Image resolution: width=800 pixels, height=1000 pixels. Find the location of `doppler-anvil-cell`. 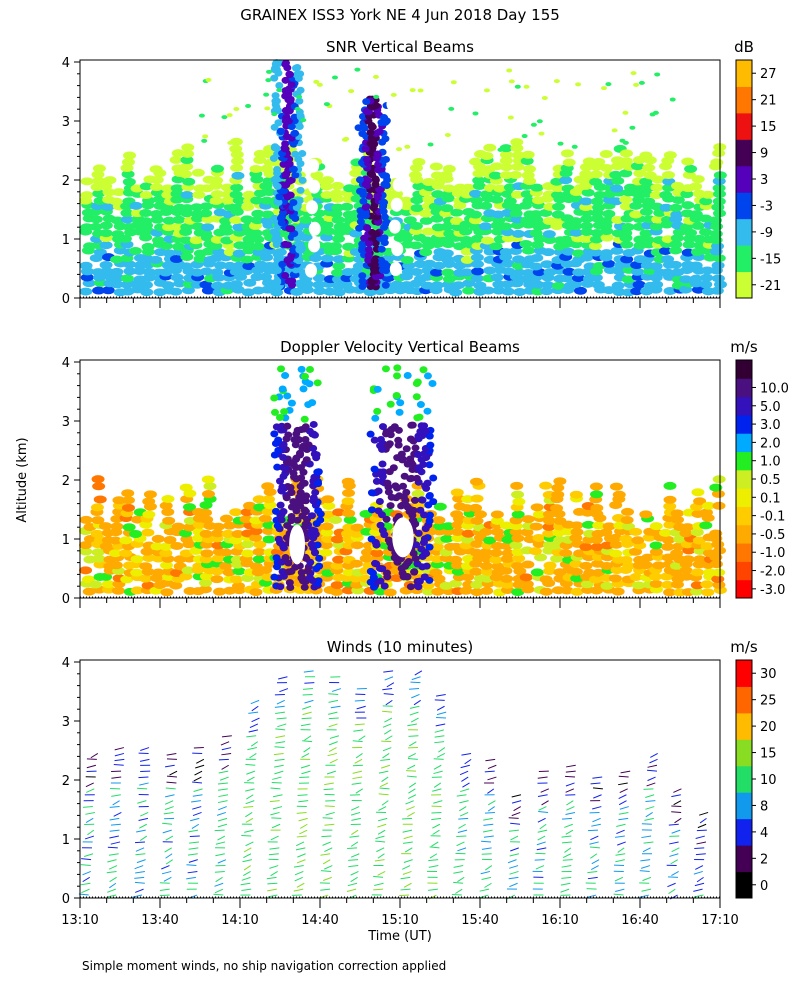

doppler-anvil-cell is located at coordinates (301, 369).